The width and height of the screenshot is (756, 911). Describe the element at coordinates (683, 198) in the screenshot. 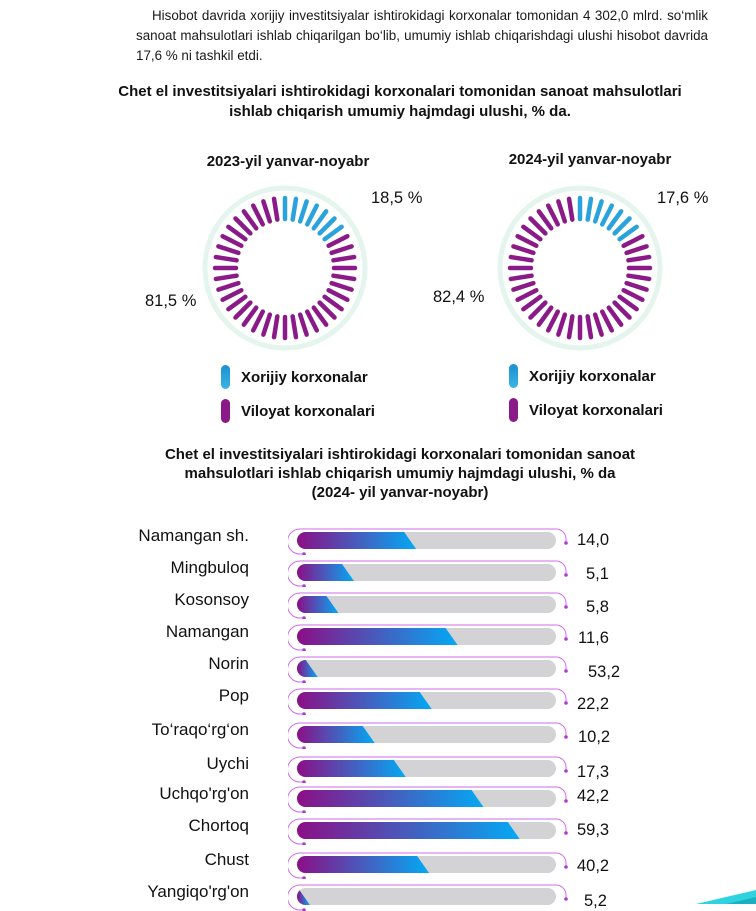

I see `donut-2024-foreign-label: 17,6 %` at that location.